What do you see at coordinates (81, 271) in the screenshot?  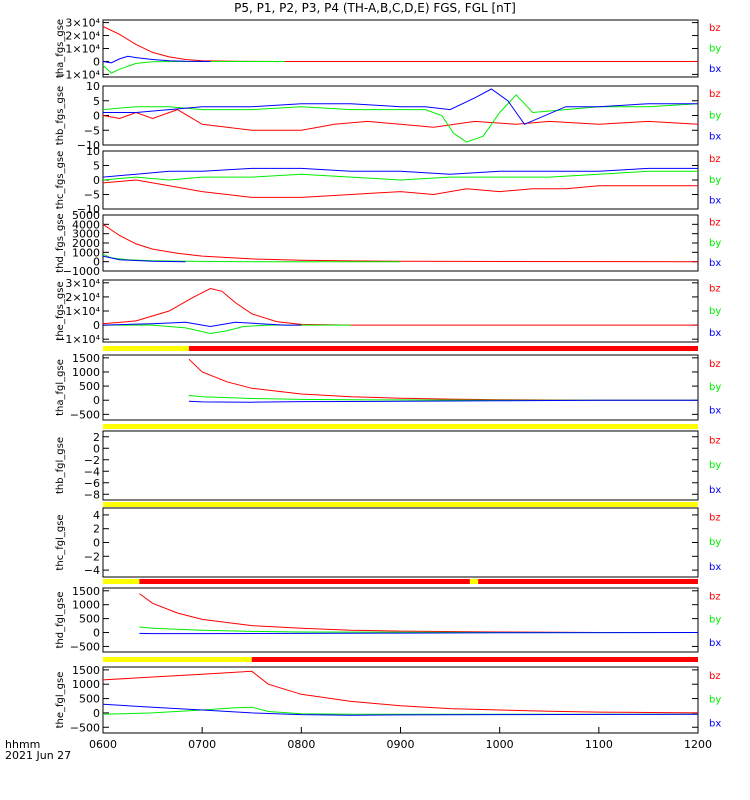 I see `y-tick-label: −1000` at bounding box center [81, 271].